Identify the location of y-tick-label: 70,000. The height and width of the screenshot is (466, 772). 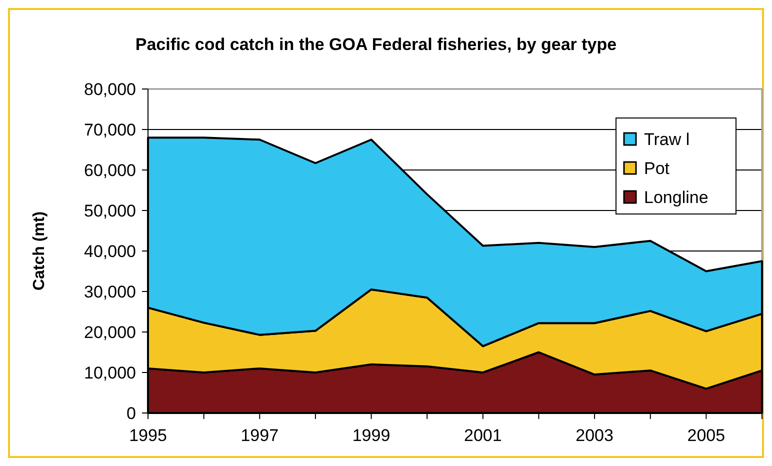
(110, 130).